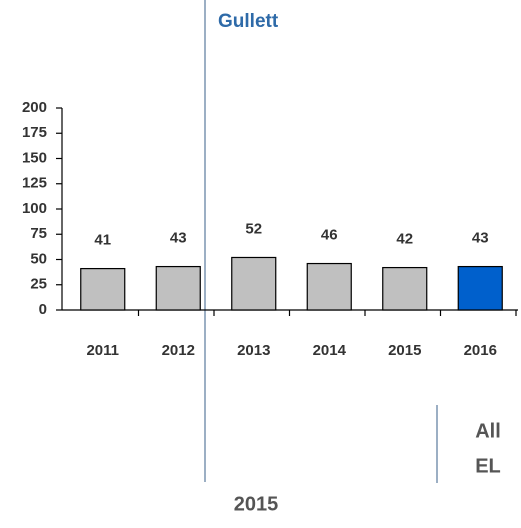 This screenshot has height=528, width=521. I want to click on x-tick-label: 2015, so click(404, 350).